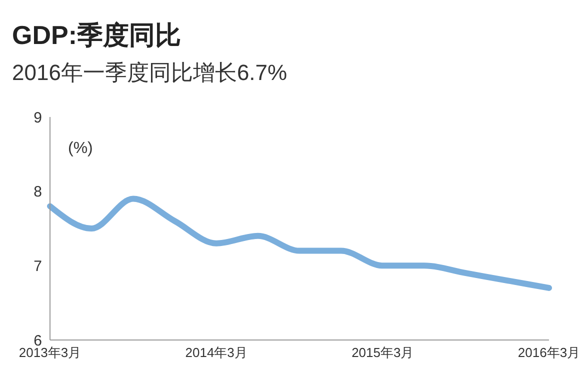  Describe the element at coordinates (383, 352) in the screenshot. I see `x-tick-label: 2015年3月` at that location.